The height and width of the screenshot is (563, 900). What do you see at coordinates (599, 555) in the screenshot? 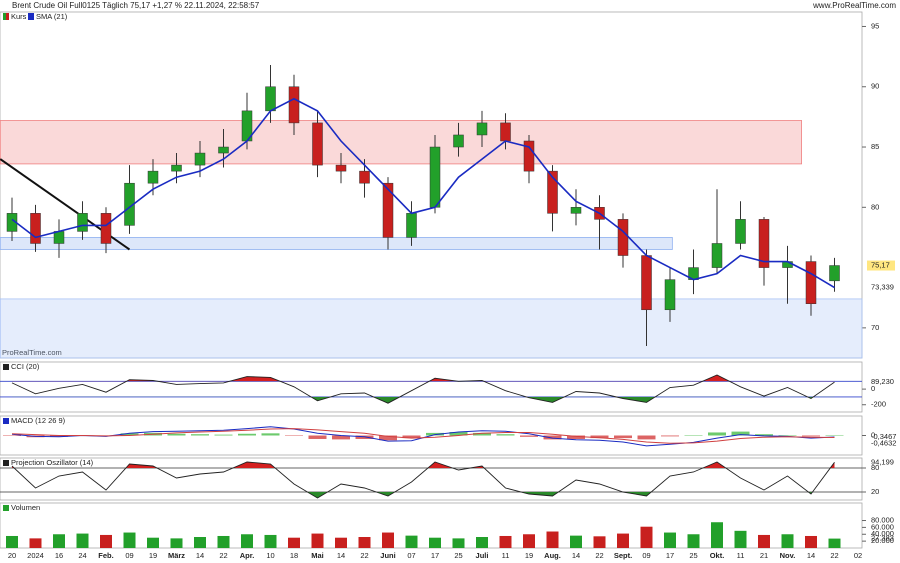
I see `x-tick-label: 22` at bounding box center [599, 555].